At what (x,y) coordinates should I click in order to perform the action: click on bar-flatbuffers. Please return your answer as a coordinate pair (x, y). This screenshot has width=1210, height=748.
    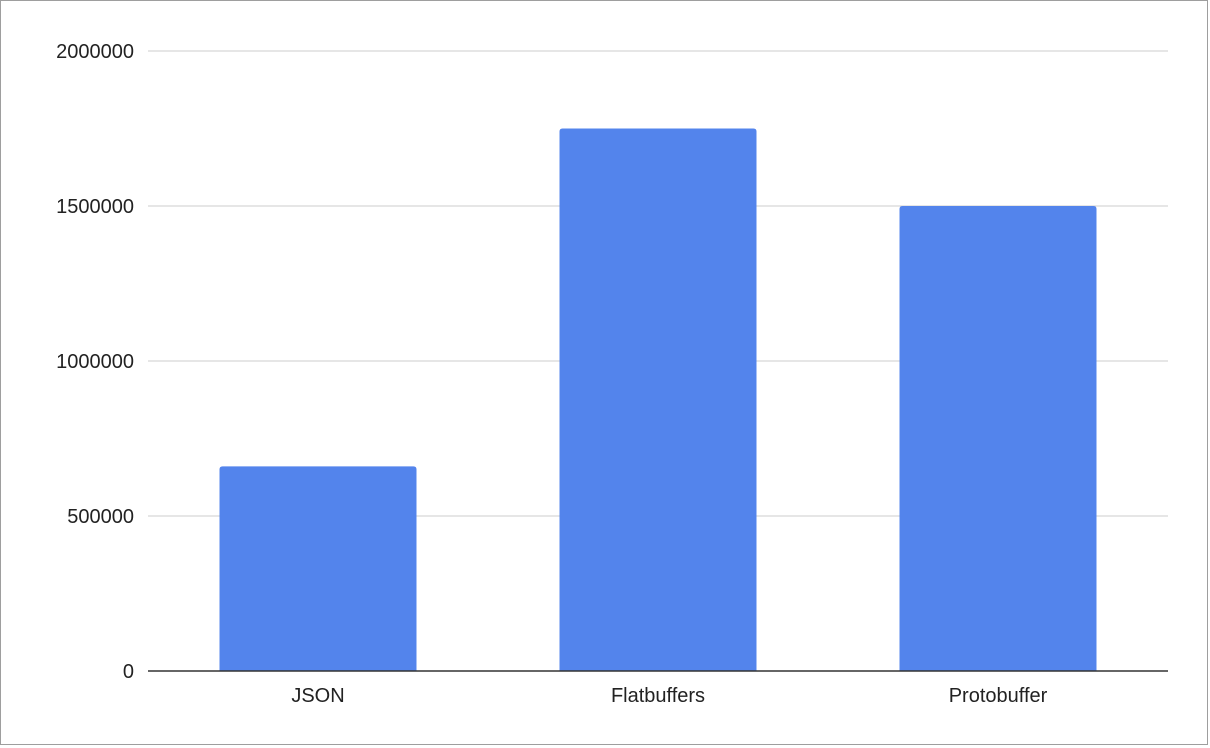
    Looking at the image, I should click on (658, 399).